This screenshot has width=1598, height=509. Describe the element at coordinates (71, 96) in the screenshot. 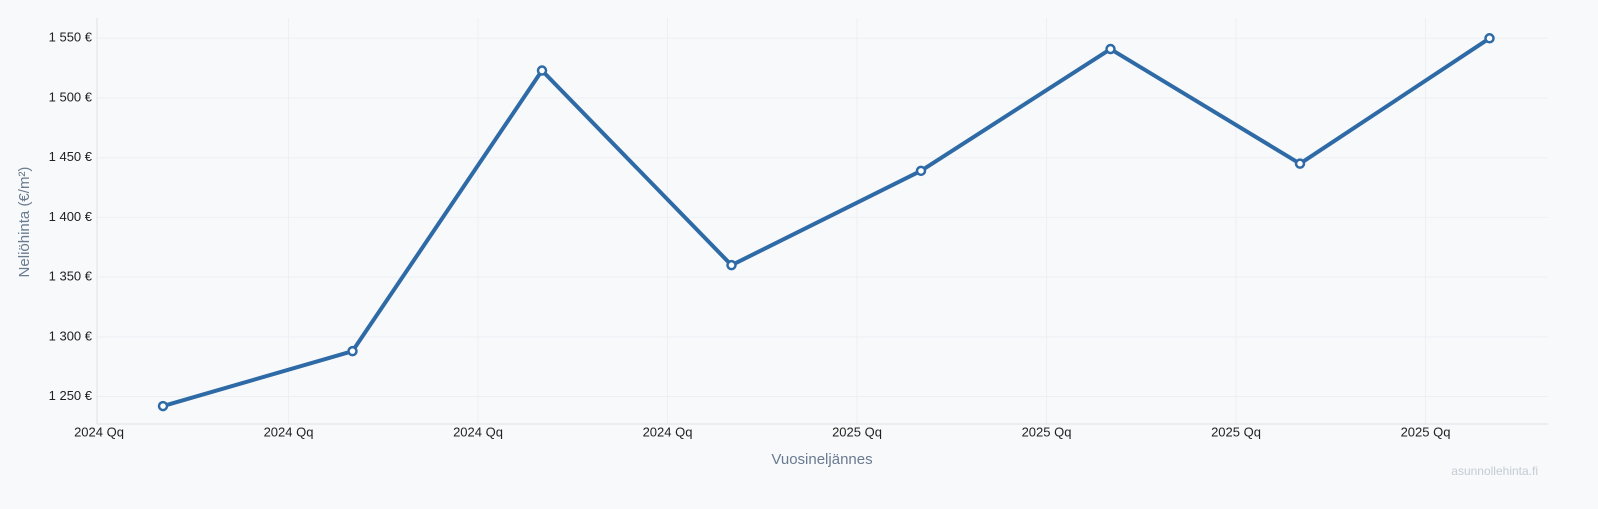

I see `y-tick-label: 1 500 €` at that location.